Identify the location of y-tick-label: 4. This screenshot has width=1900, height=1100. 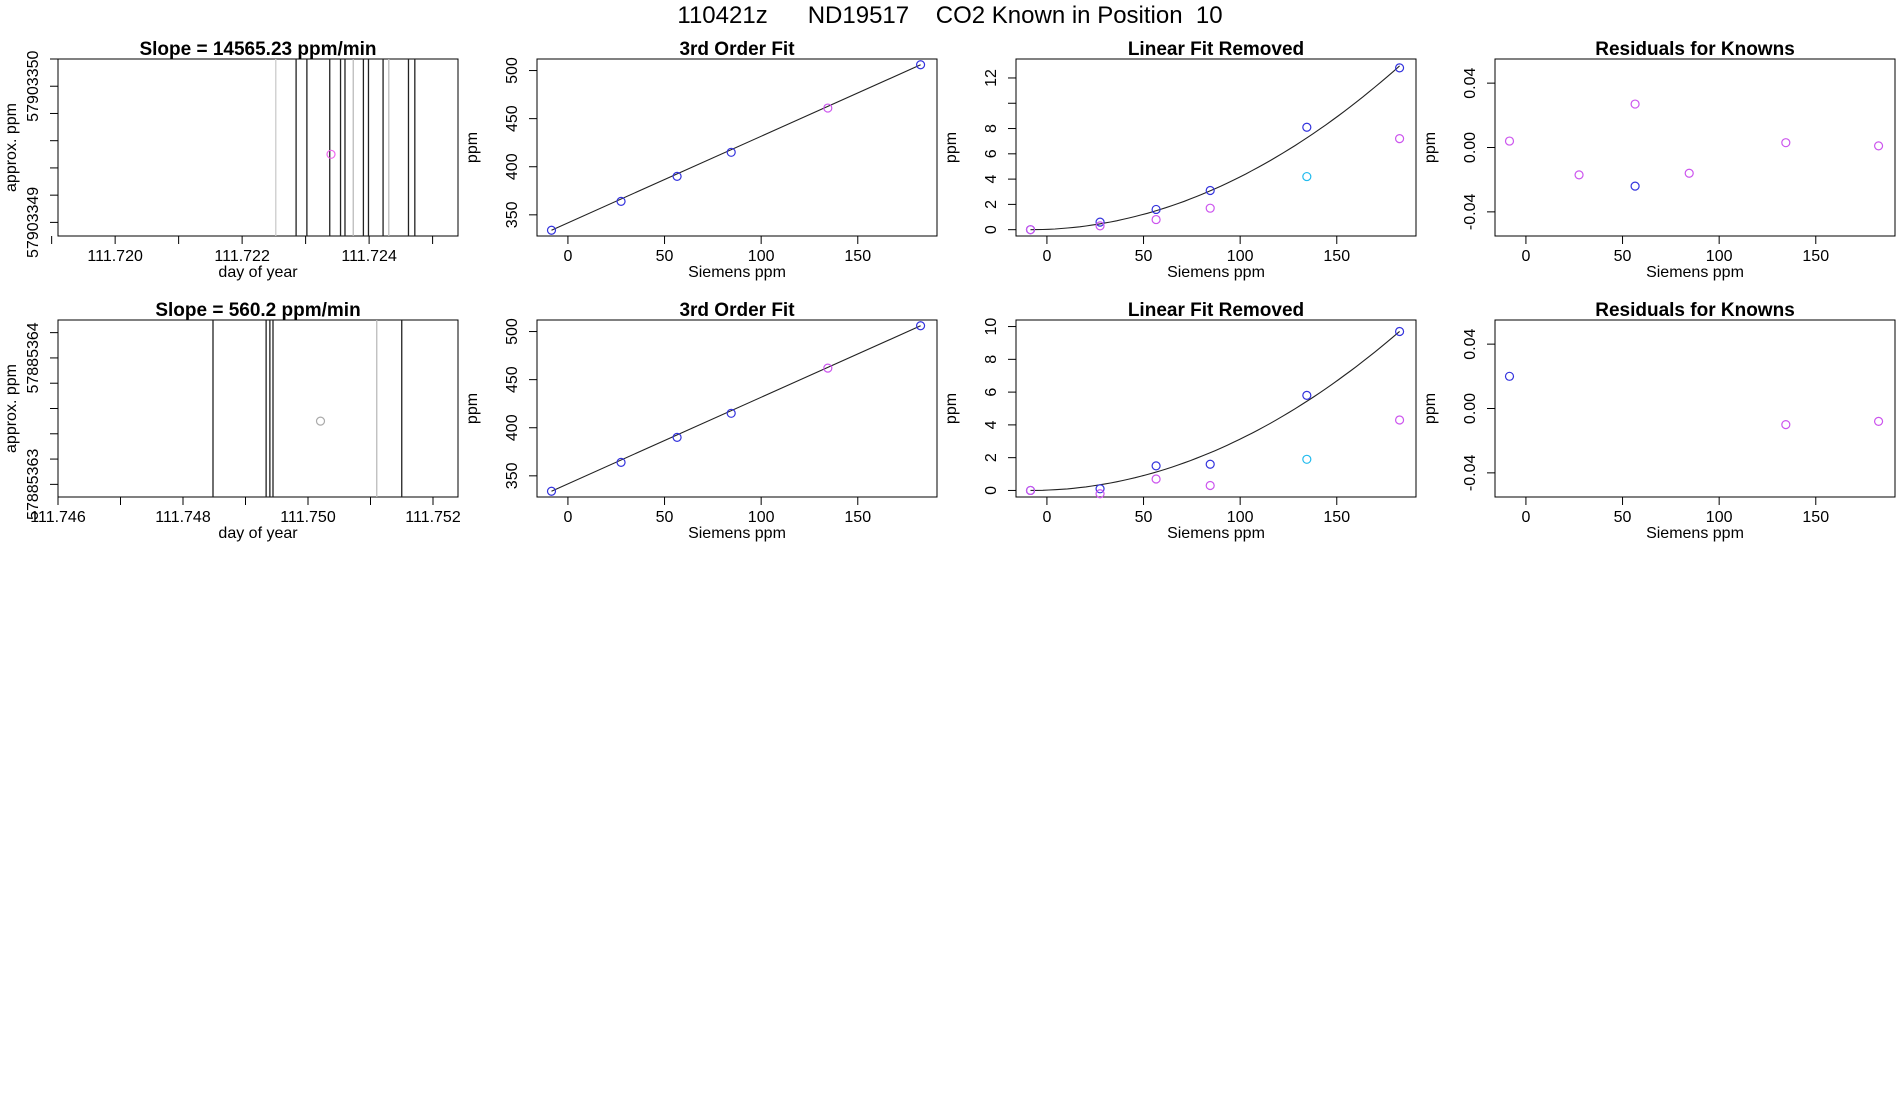
(991, 179).